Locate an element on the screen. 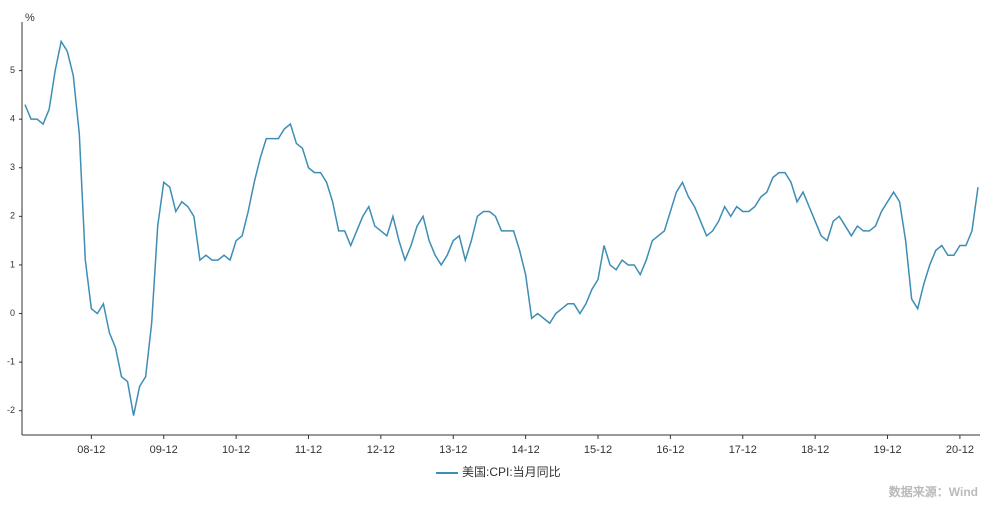  x-tick-label: 13-12 is located at coordinates (453, 450).